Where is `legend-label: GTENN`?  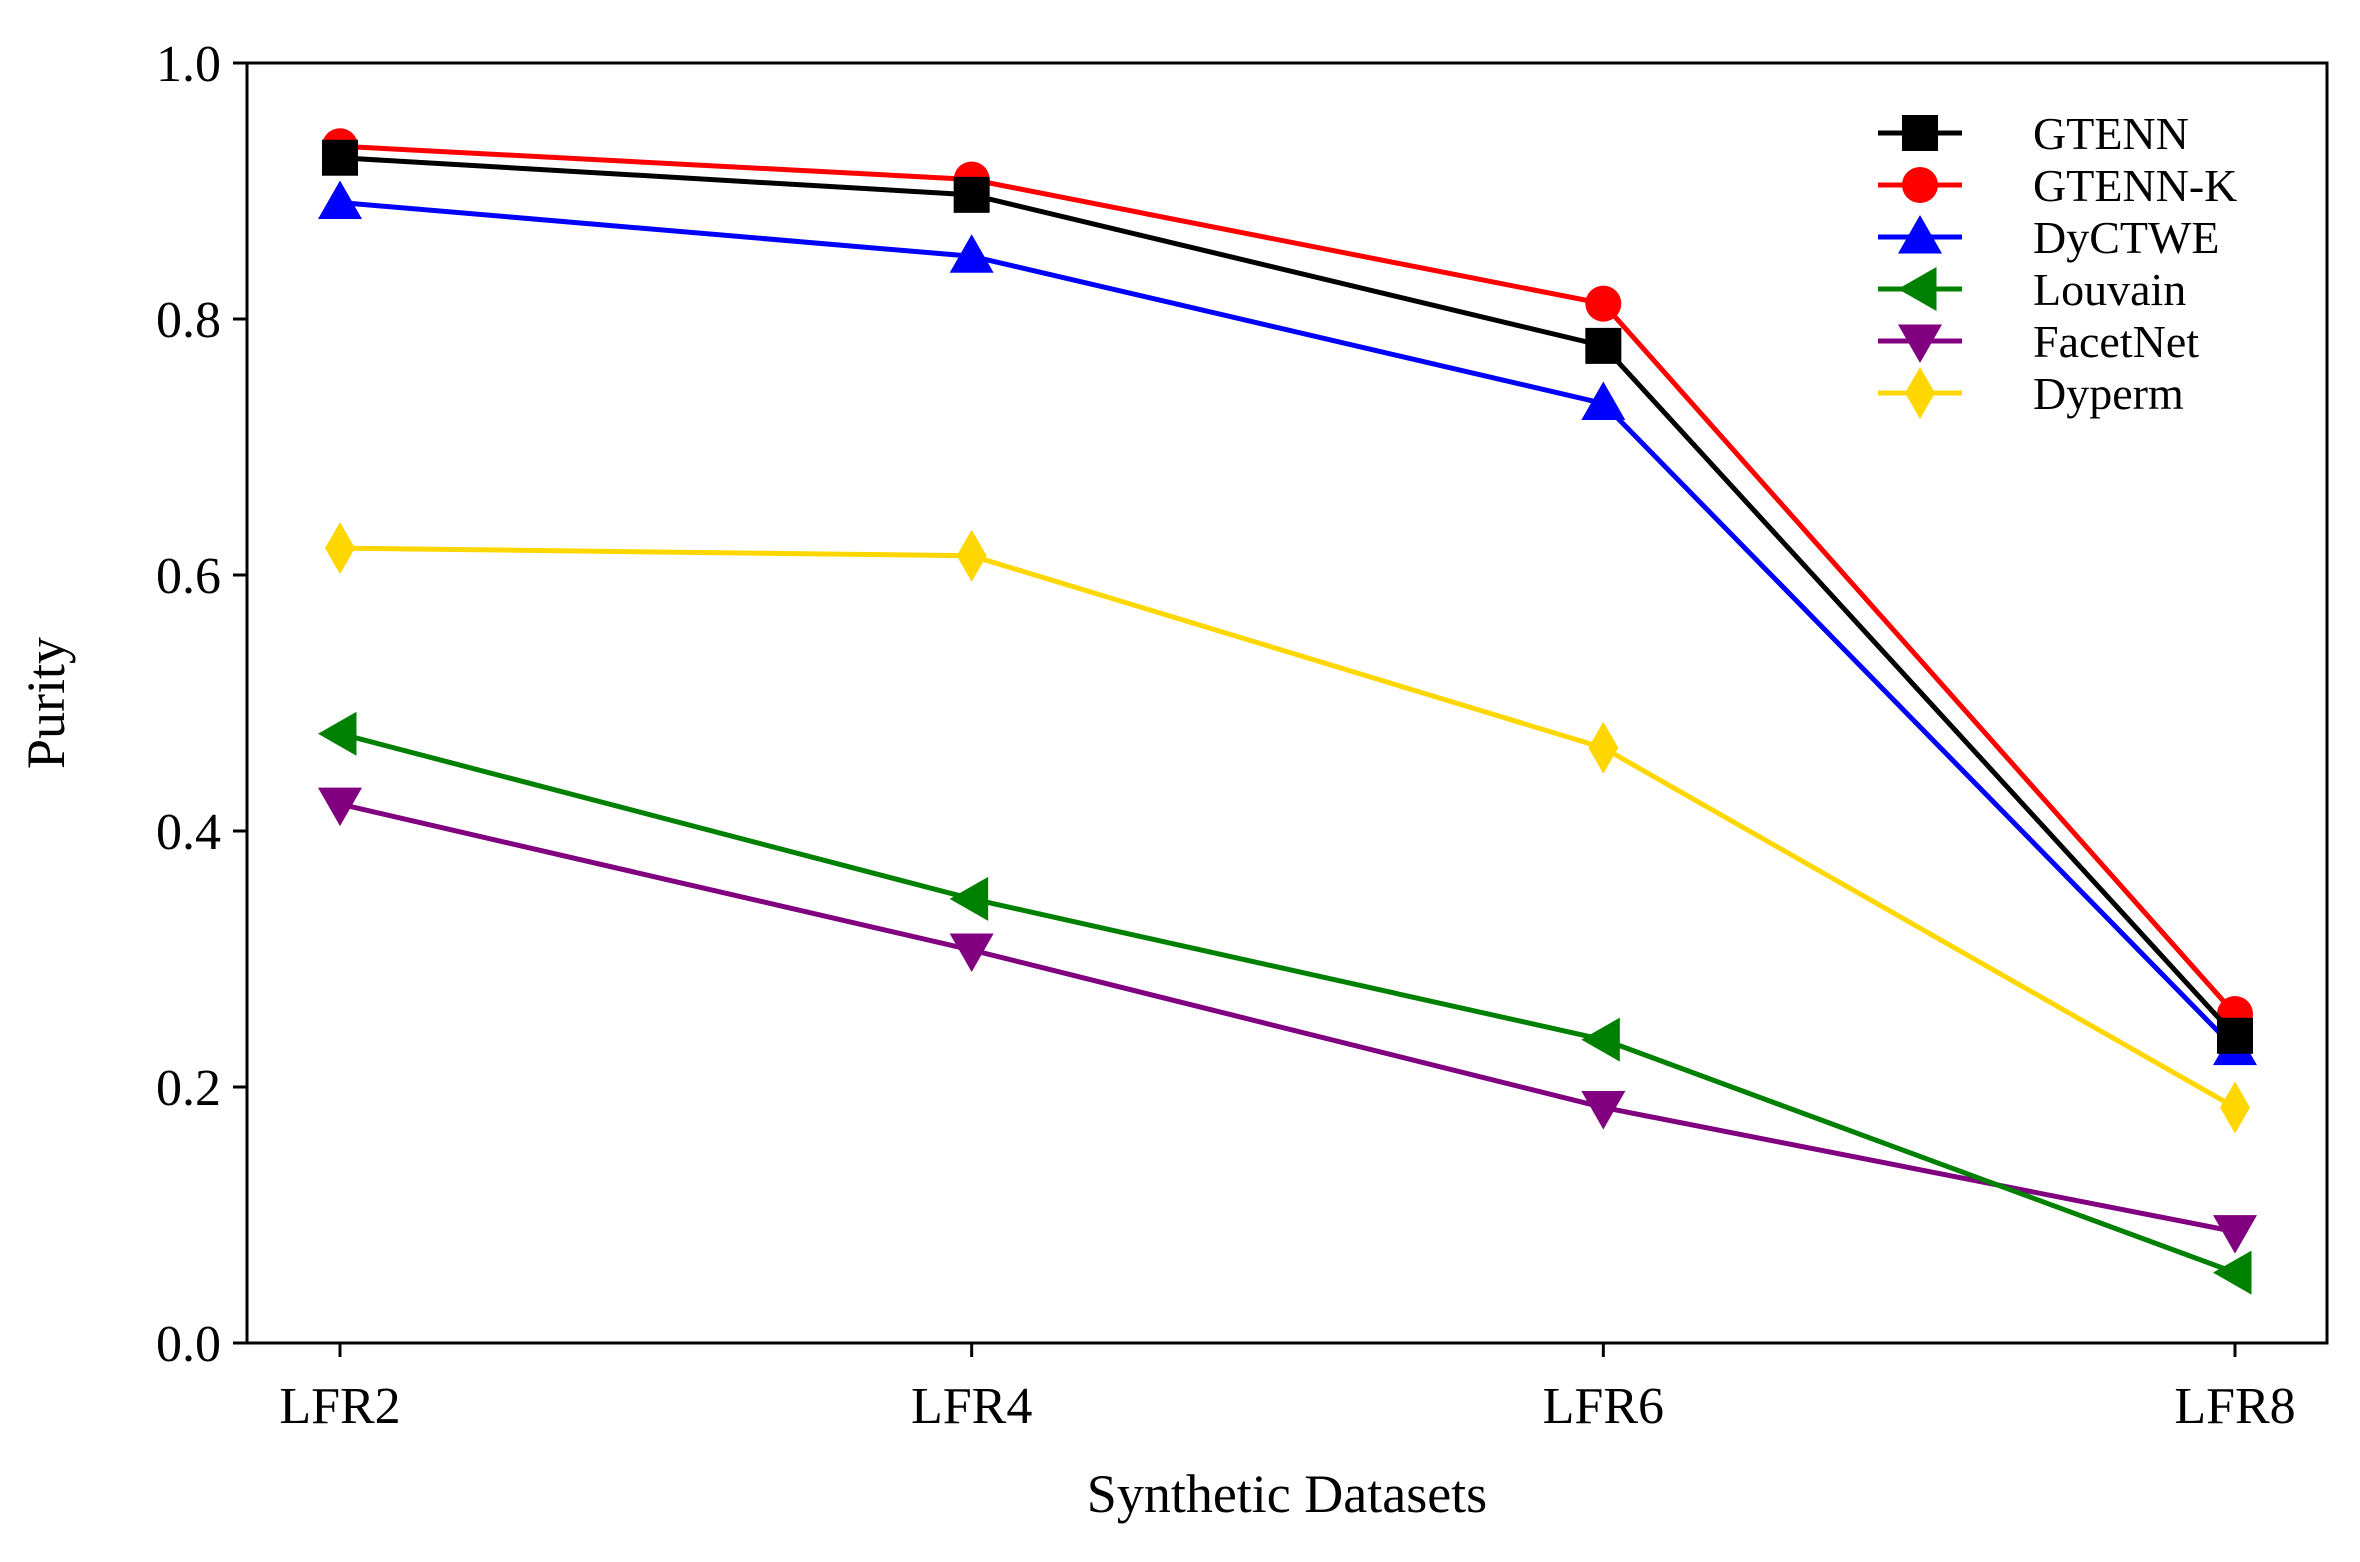
legend-label: GTENN is located at coordinates (2111, 133).